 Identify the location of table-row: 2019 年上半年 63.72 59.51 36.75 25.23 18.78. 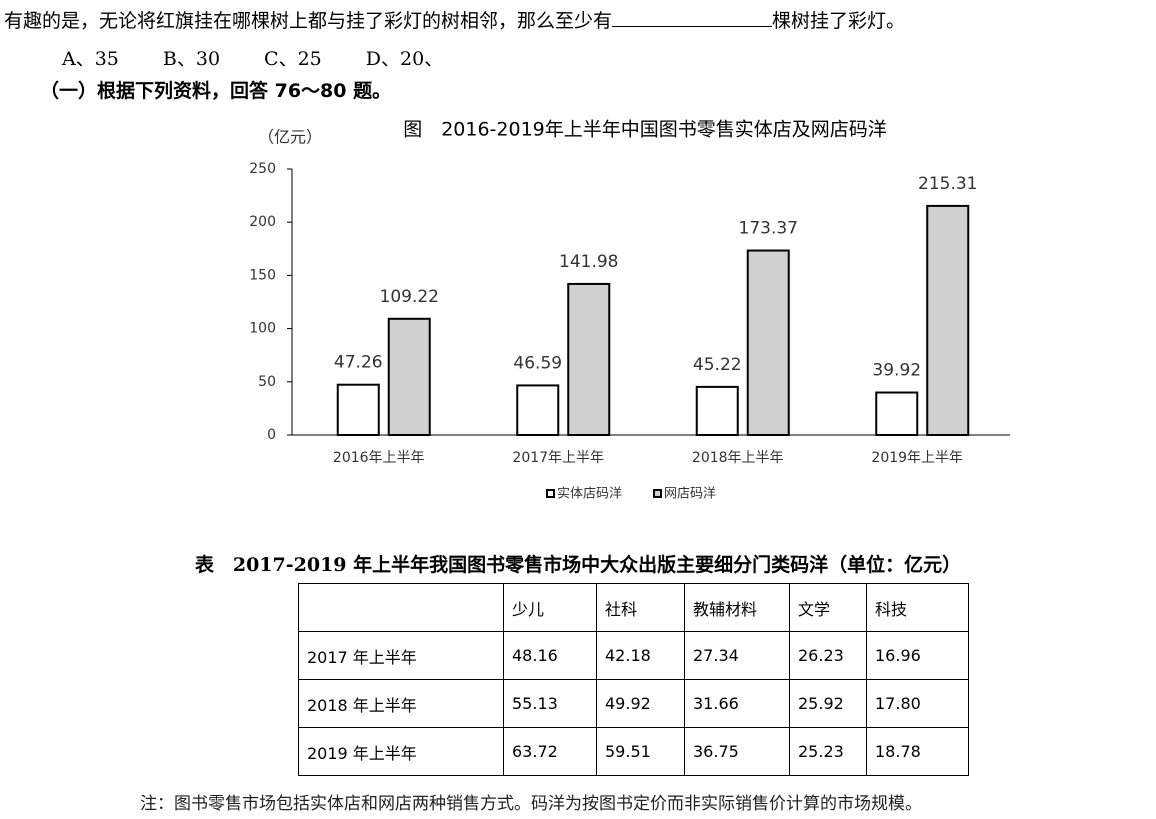
(633, 751).